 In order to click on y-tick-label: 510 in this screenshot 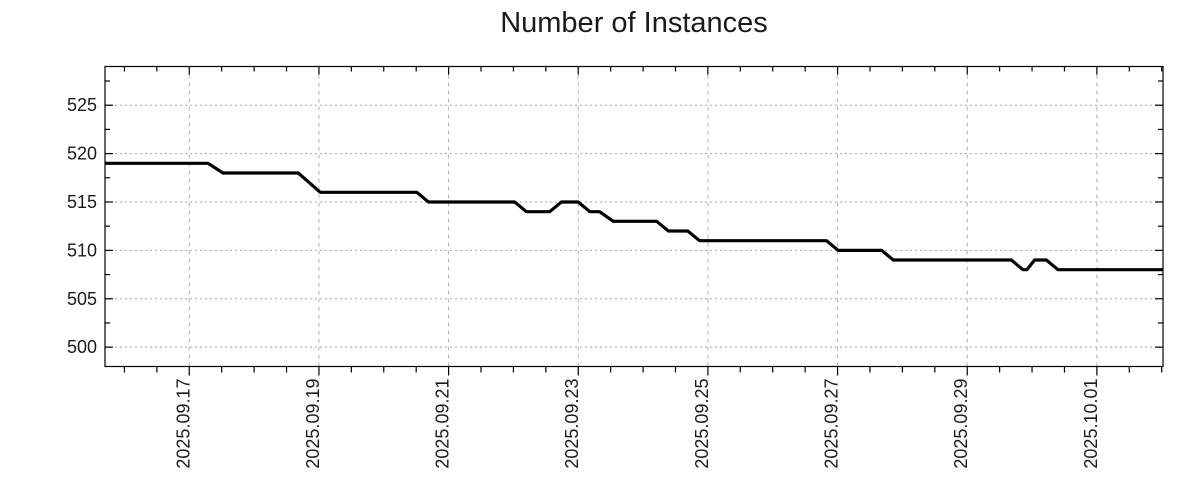, I will do `click(82, 250)`.